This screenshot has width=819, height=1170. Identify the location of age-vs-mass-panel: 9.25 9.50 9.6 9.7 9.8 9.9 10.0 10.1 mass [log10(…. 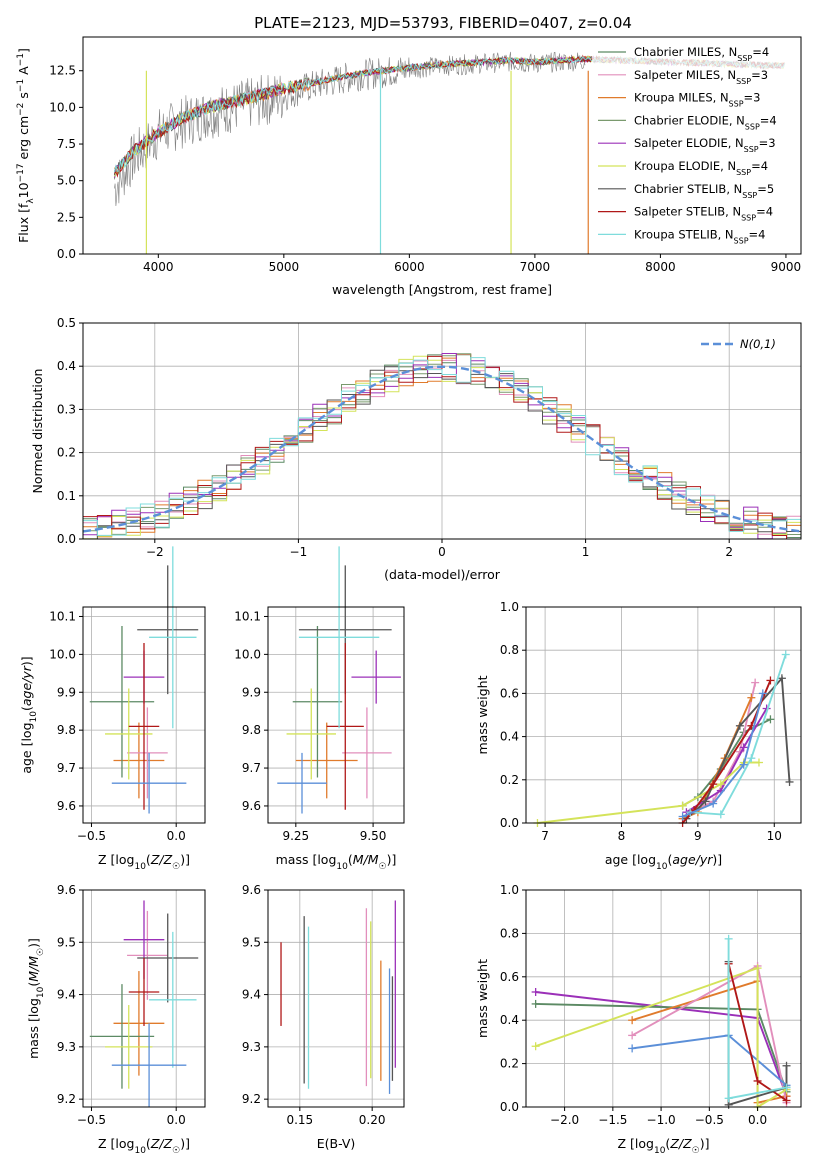
(319, 709).